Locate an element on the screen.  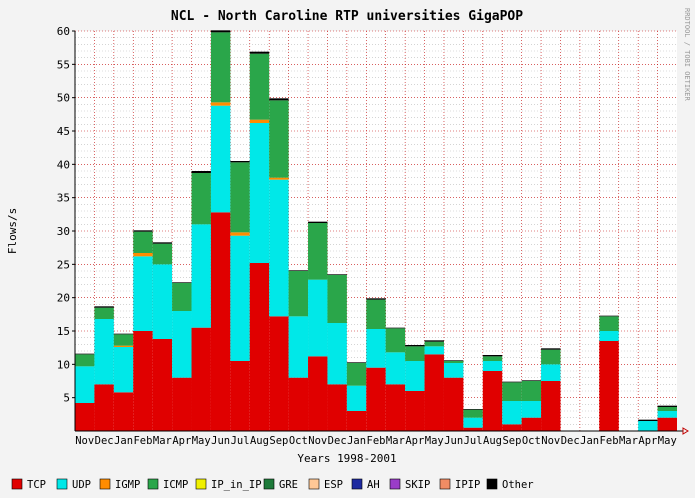
y-tick-label: 35 is located at coordinates (63, 198).